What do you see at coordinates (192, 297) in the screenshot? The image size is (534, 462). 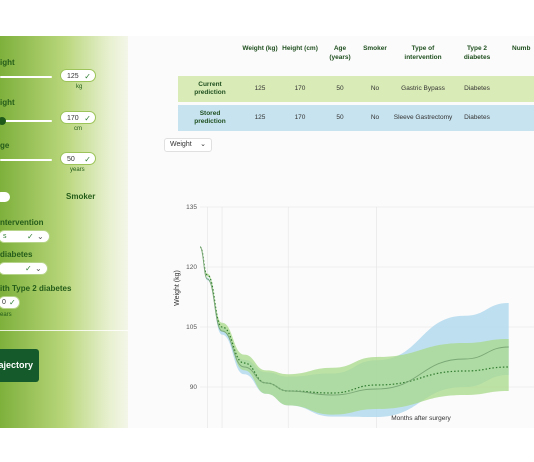 I see `y-axis-ticks: 7590105120135` at bounding box center [192, 297].